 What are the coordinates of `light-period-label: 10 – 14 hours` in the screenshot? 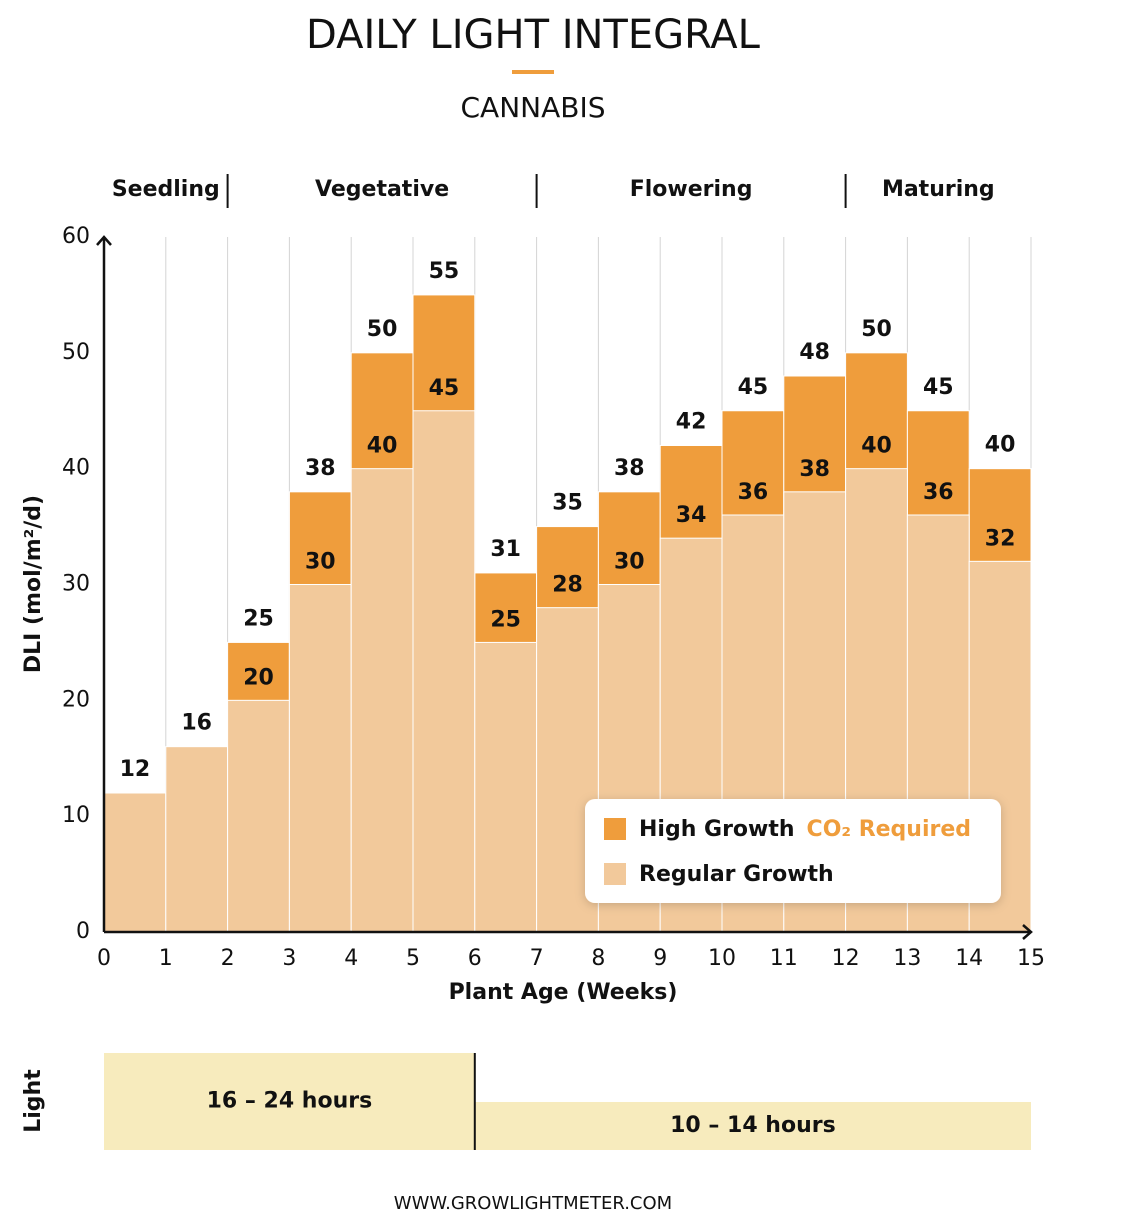 It's located at (753, 1125).